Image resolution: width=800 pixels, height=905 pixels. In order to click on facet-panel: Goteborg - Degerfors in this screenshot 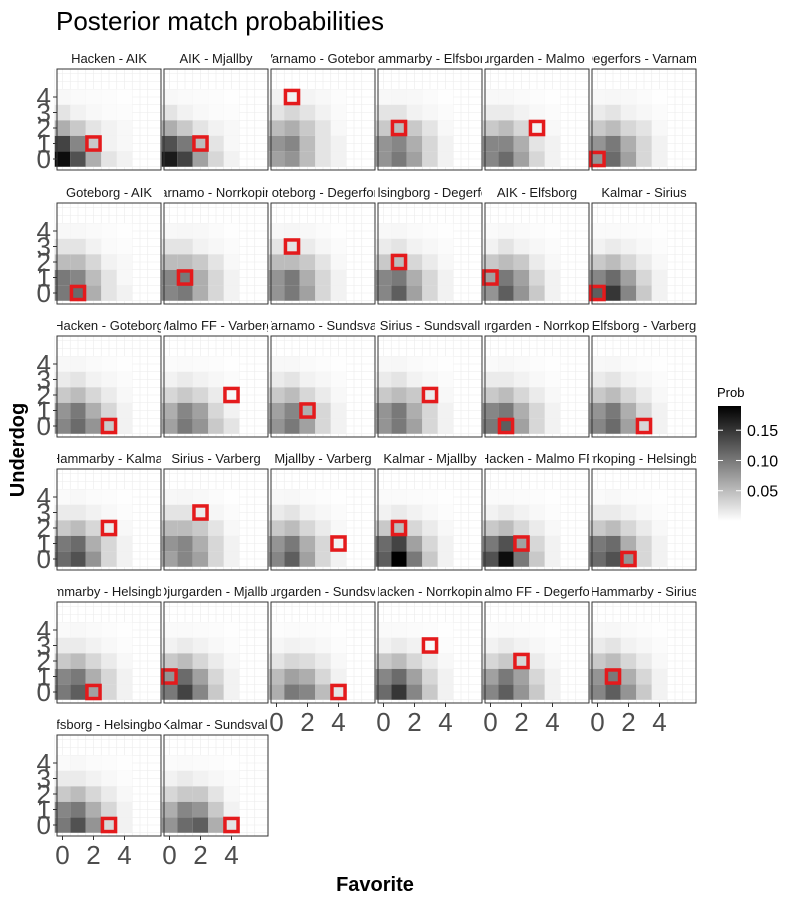, I will do `click(322, 243)`.